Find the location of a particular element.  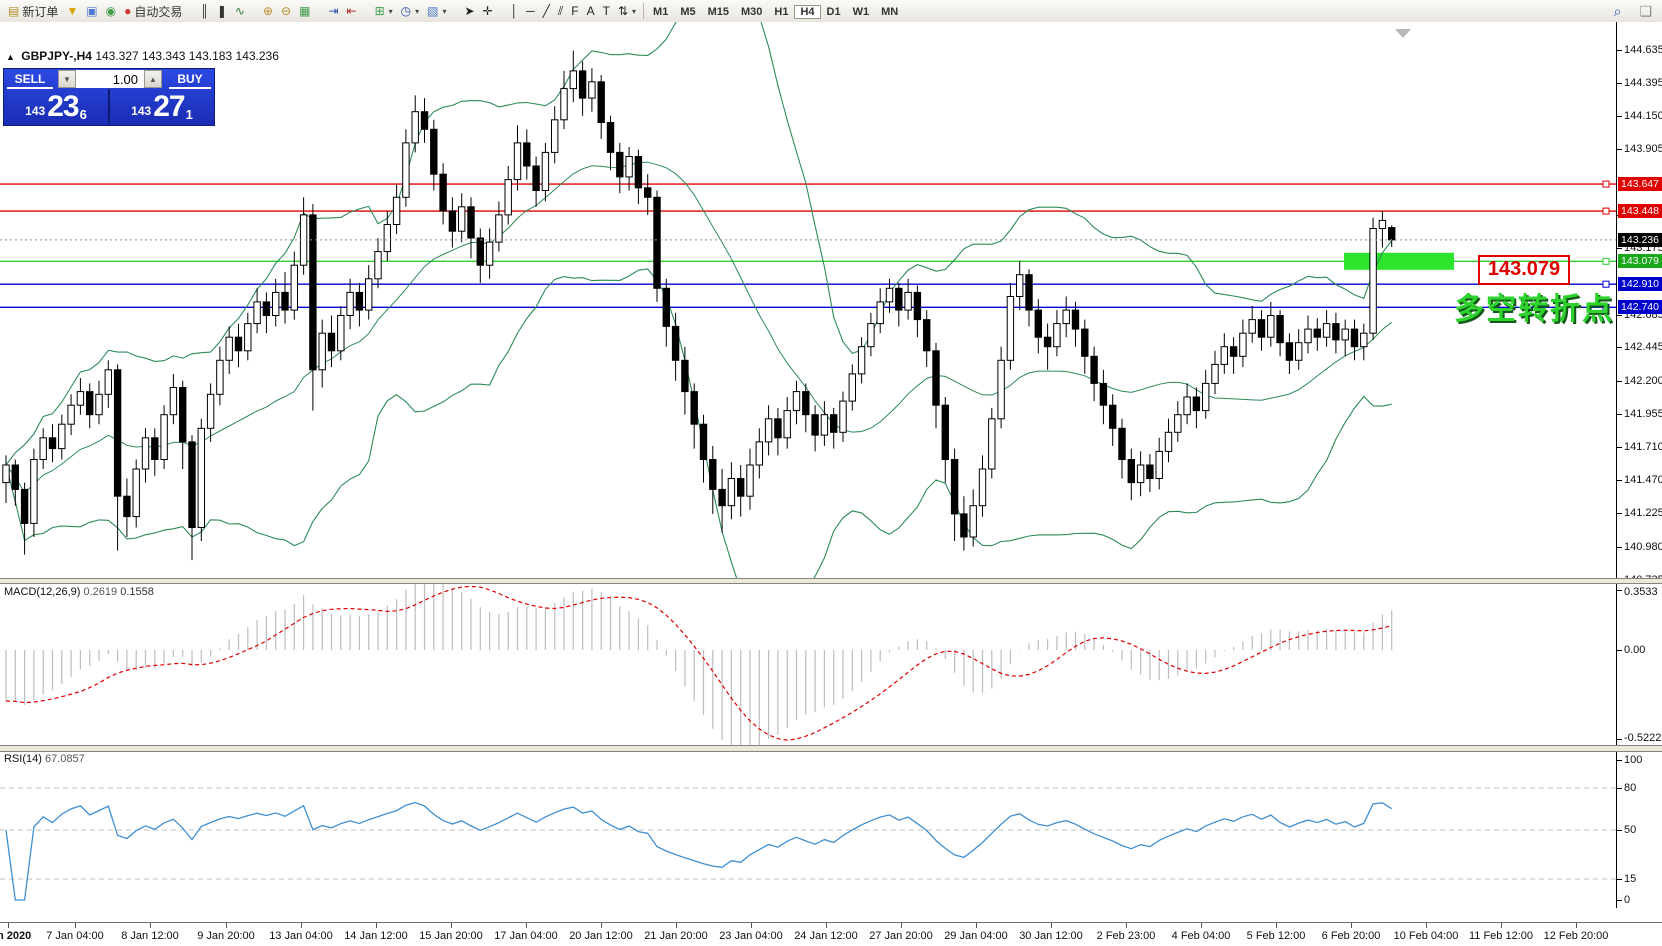

open-value: 143.327 is located at coordinates (117, 56).